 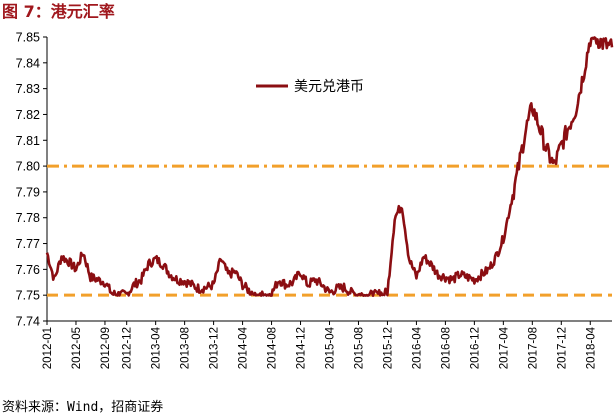 I want to click on y-tick-label: 7.81, so click(x=28, y=141).